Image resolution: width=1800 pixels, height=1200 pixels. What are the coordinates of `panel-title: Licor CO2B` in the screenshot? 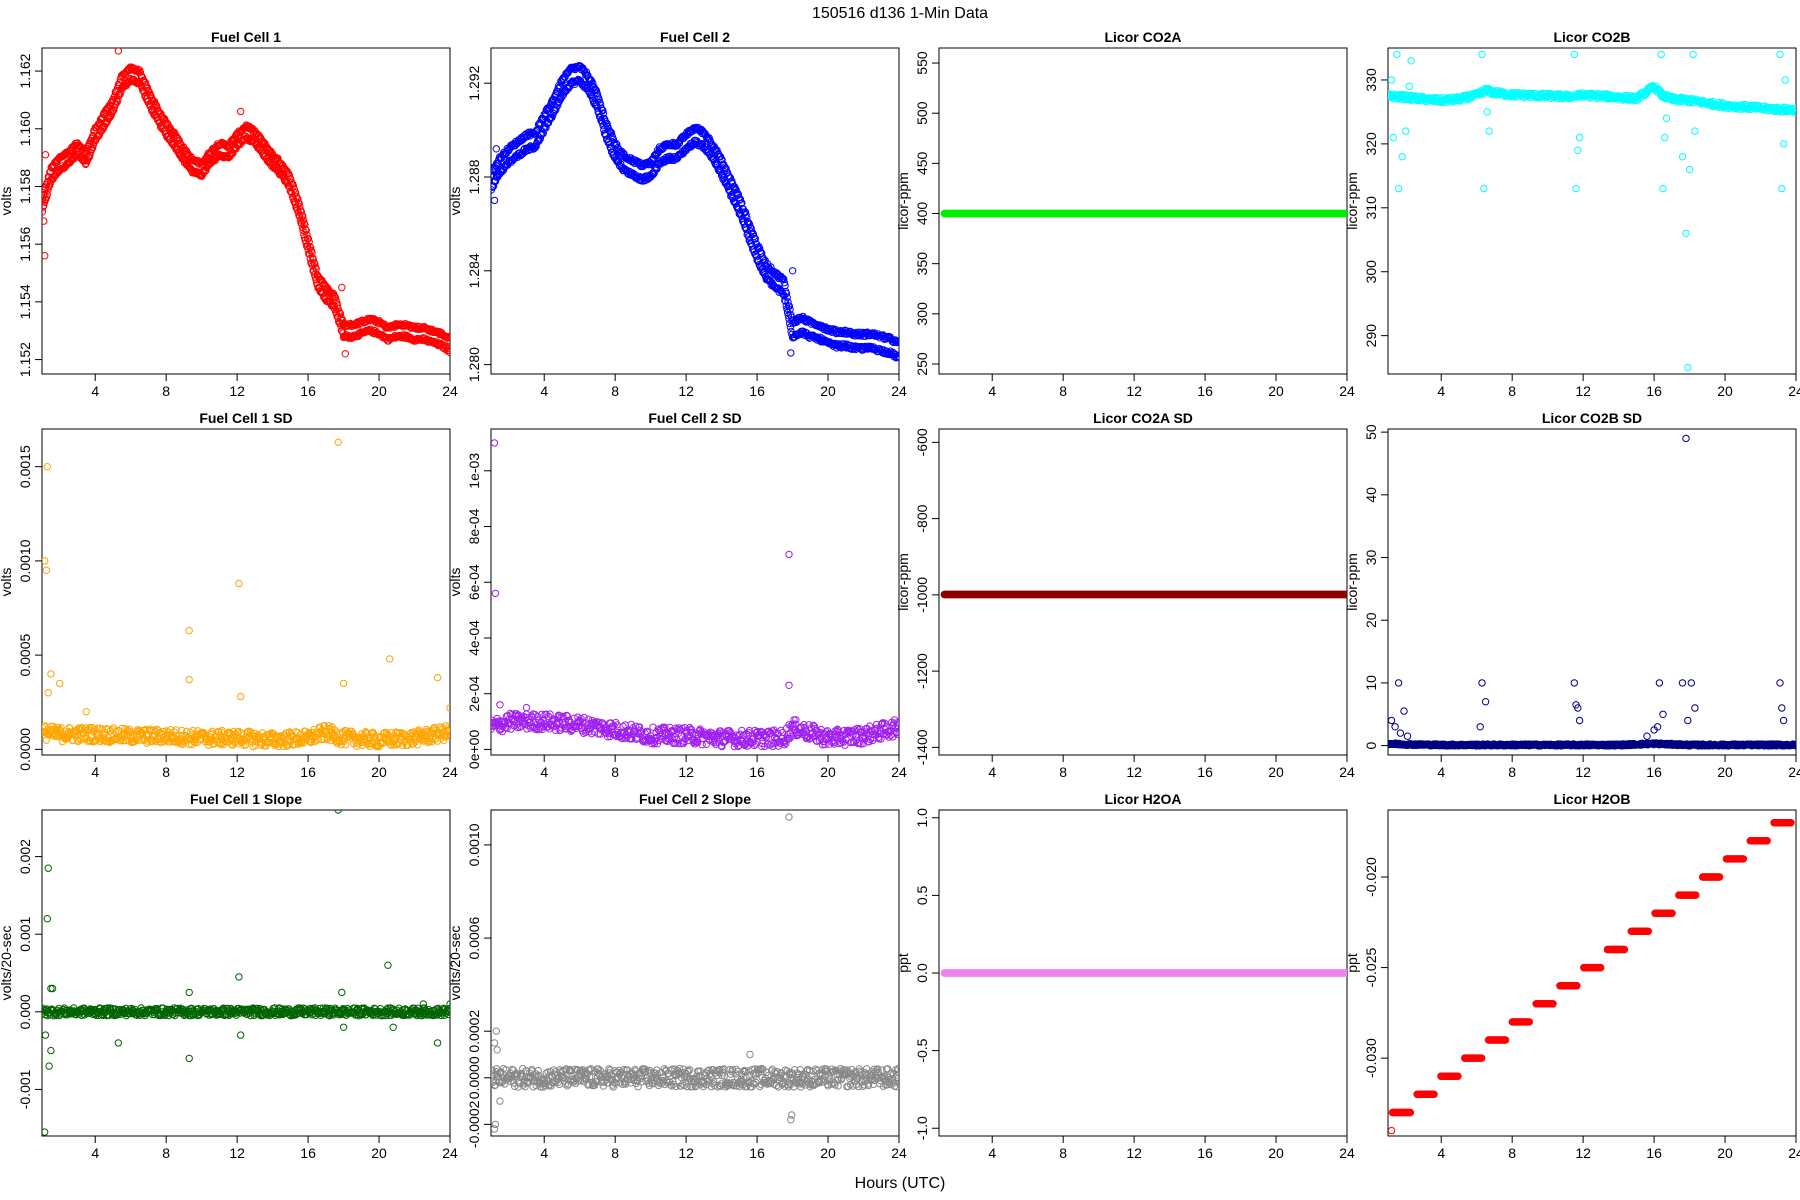 It's located at (1591, 37).